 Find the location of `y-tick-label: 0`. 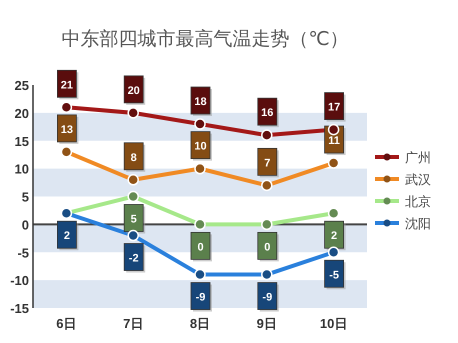

y-tick-label: 0 is located at coordinates (25, 224).